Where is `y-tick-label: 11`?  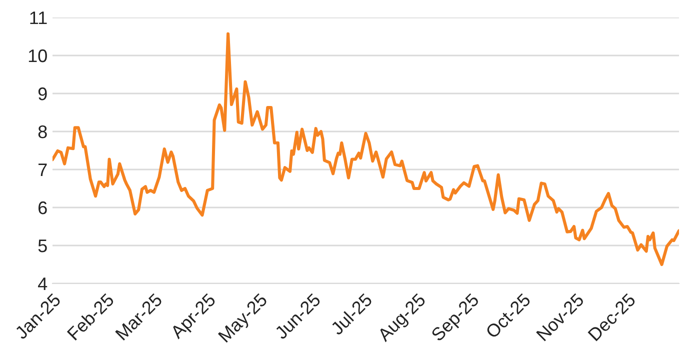
y-tick-label: 11 is located at coordinates (38, 18).